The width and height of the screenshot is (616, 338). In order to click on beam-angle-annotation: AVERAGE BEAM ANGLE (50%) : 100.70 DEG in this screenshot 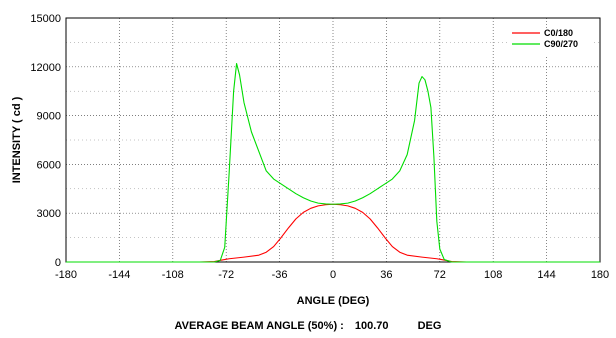, I will do `click(308, 326)`.